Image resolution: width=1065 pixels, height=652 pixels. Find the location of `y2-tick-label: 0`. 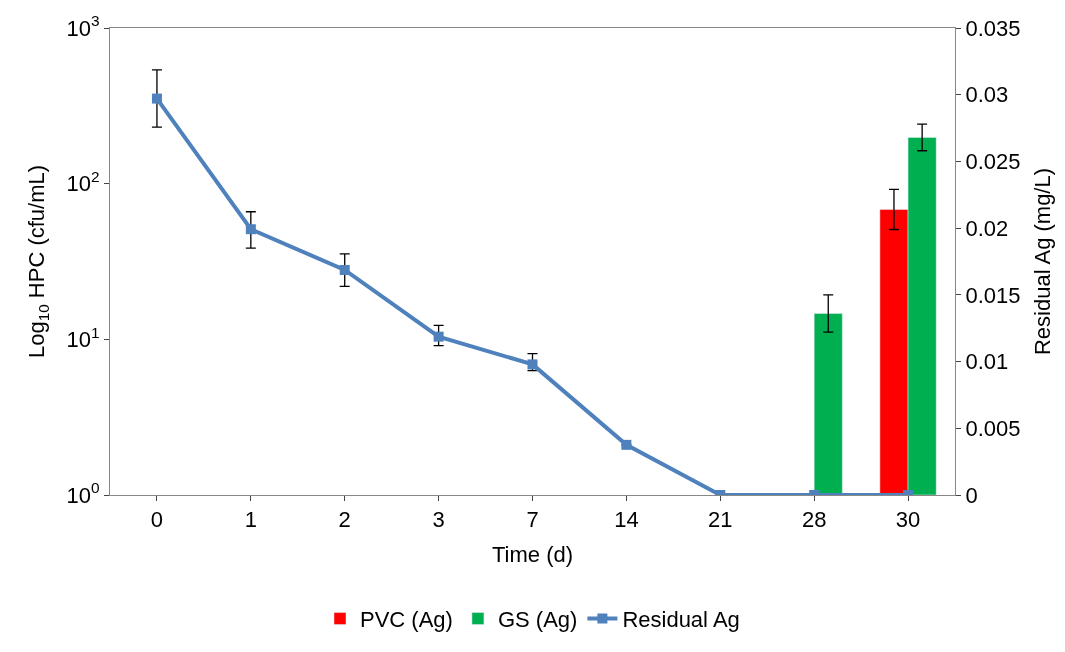

y2-tick-label: 0 is located at coordinates (971, 495).